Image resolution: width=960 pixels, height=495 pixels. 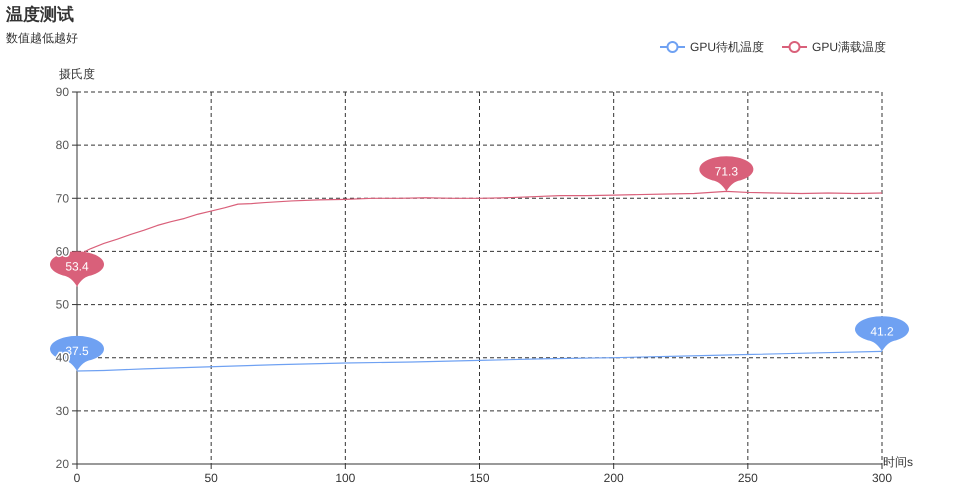 What do you see at coordinates (345, 478) in the screenshot?
I see `x-tick-label: 100` at bounding box center [345, 478].